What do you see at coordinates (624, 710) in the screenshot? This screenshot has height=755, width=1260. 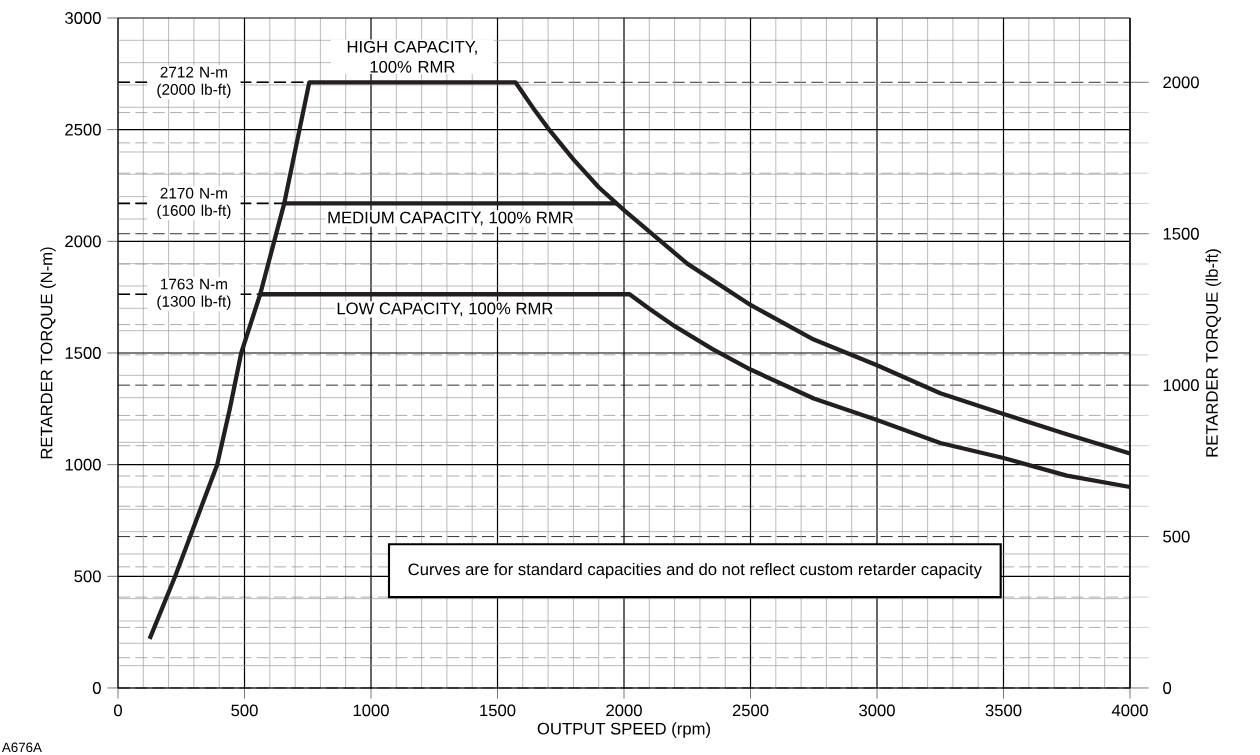 I see `x-tick-label: 2000` at bounding box center [624, 710].